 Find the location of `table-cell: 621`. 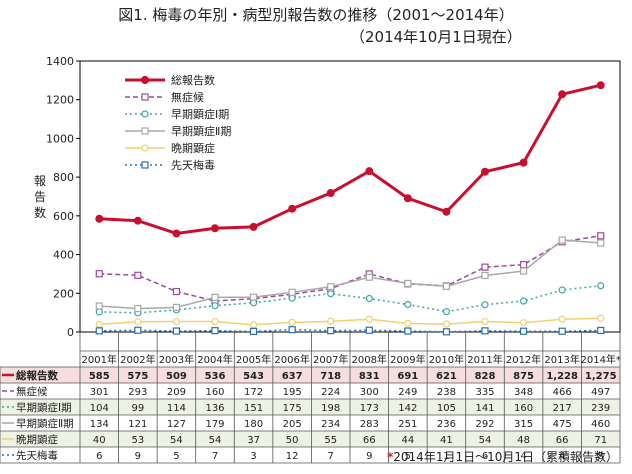

table-cell: 621 is located at coordinates (446, 376).